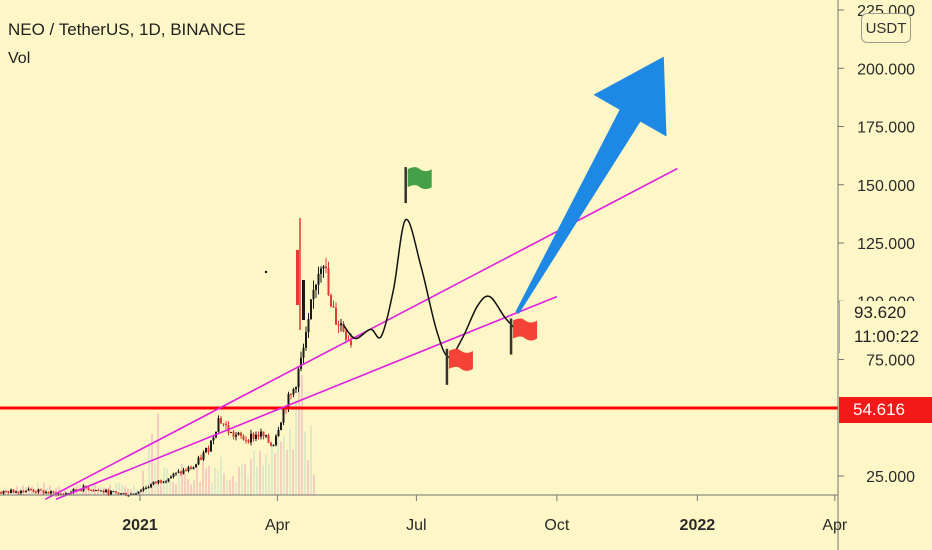  I want to click on currency-button: USDT, so click(886, 28).